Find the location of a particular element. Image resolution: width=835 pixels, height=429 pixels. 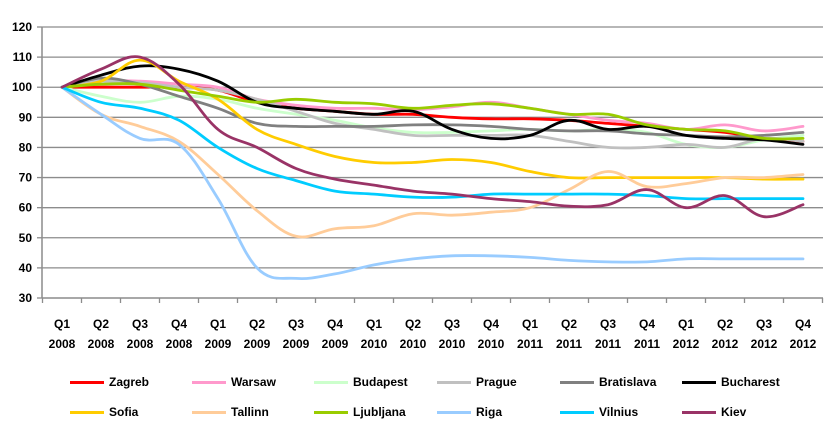

legend-label: Bratislava is located at coordinates (628, 382).